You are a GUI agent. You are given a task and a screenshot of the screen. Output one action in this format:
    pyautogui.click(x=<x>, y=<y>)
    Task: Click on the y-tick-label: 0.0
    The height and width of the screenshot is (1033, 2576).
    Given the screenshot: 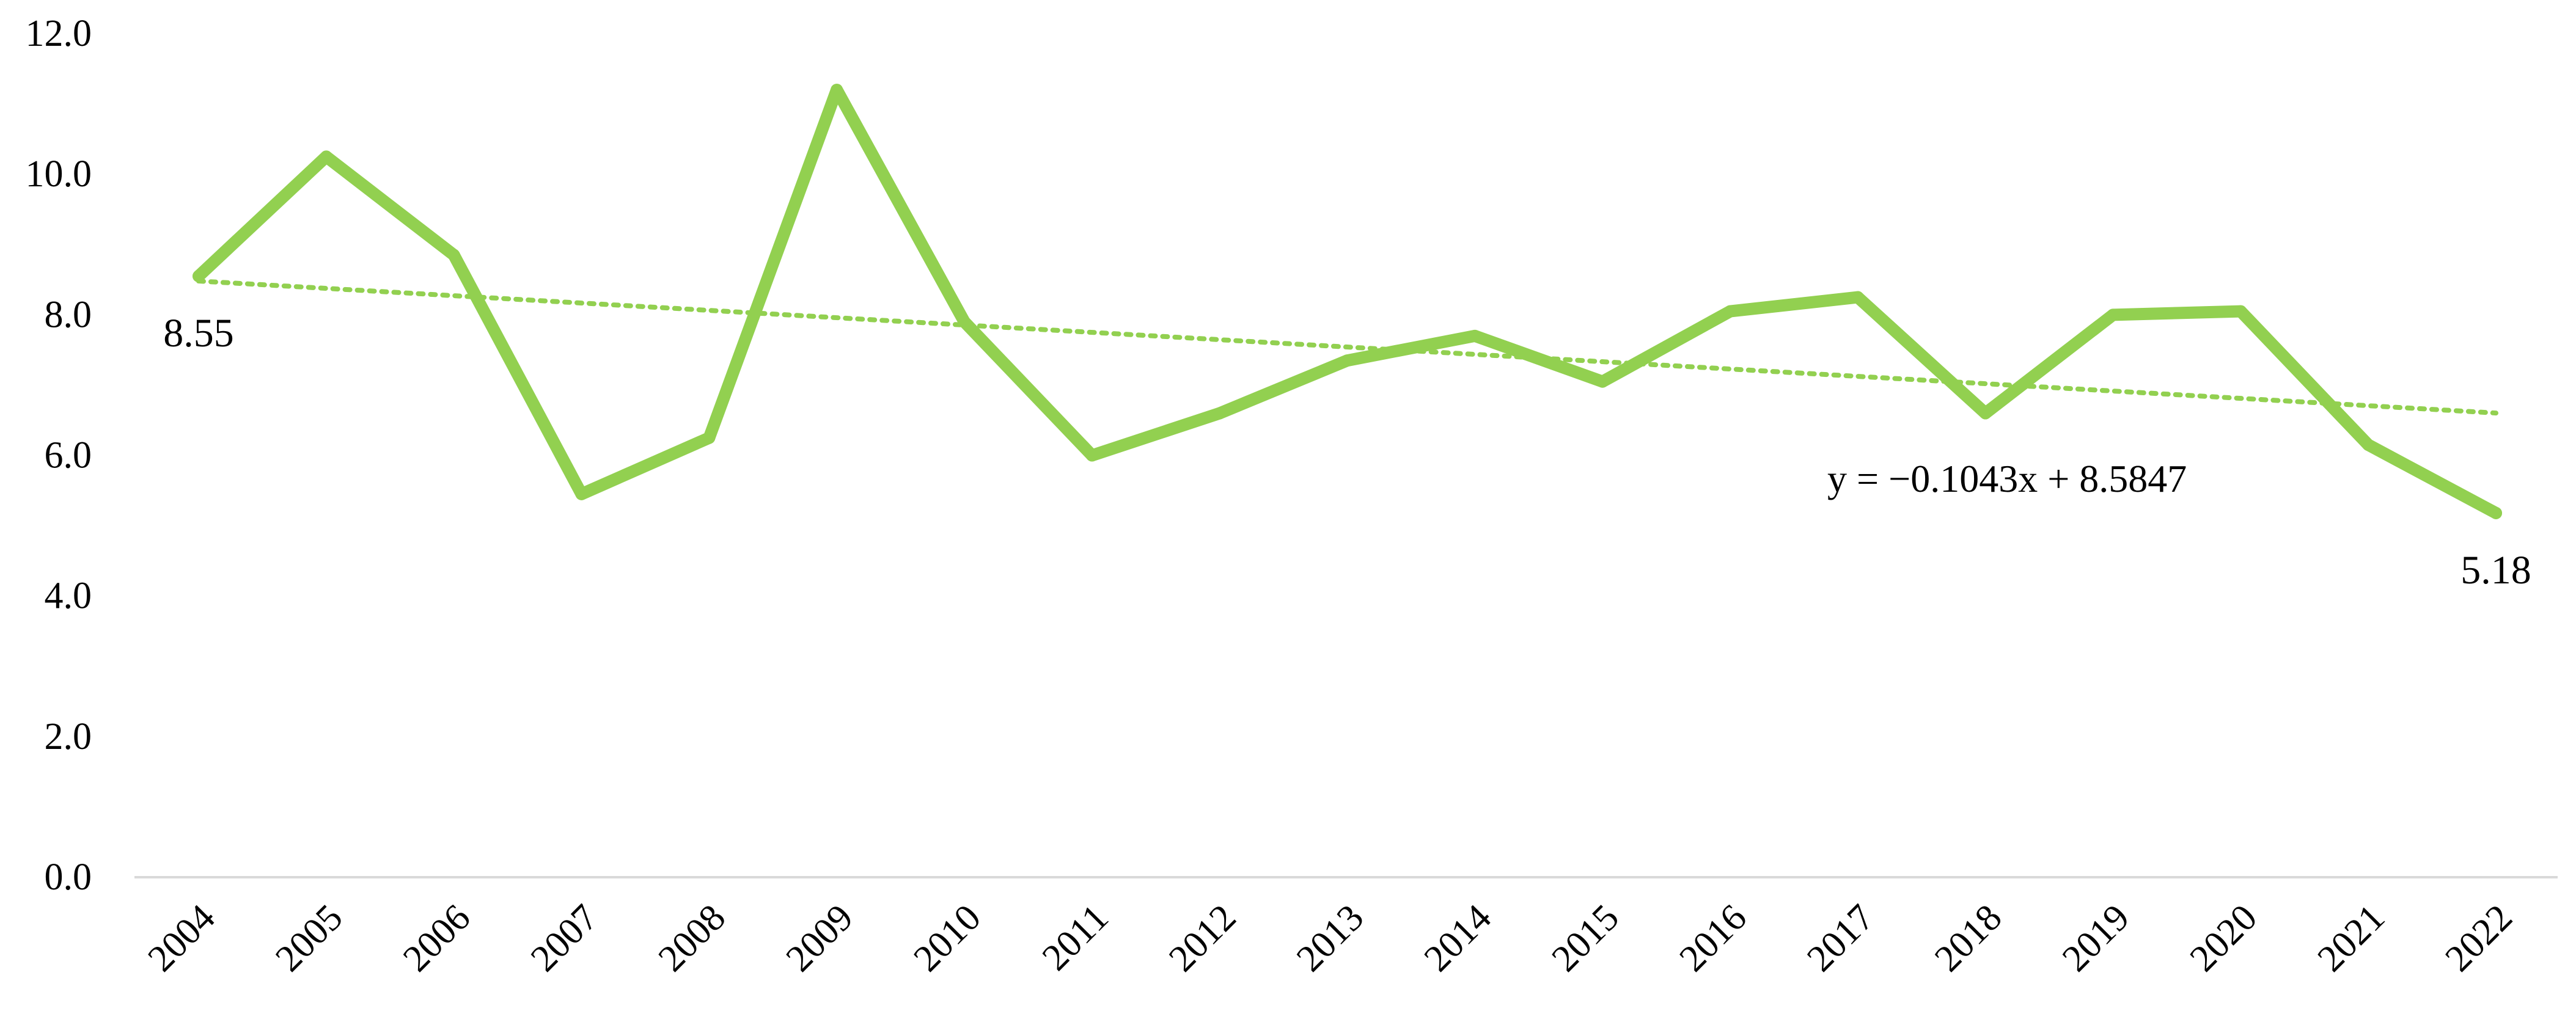 What is the action you would take?
    pyautogui.click(x=68, y=877)
    